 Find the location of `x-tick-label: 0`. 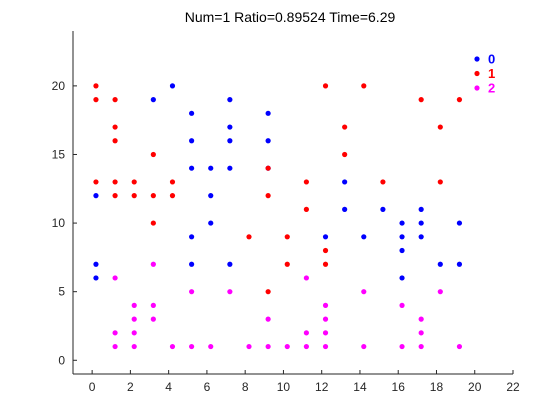

x-tick-label: 0 is located at coordinates (92, 387).